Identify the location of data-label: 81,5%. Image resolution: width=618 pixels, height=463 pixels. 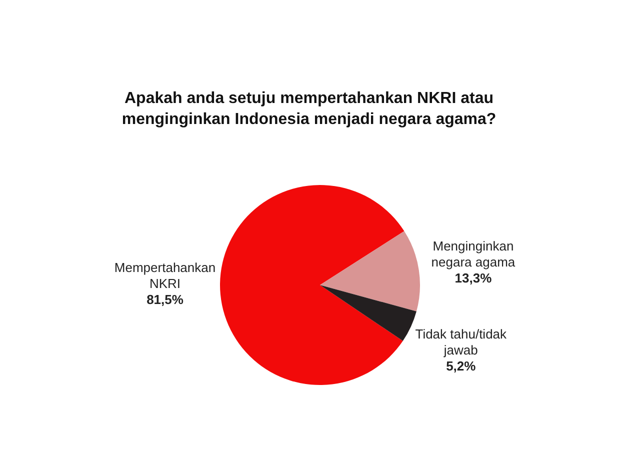
(165, 300).